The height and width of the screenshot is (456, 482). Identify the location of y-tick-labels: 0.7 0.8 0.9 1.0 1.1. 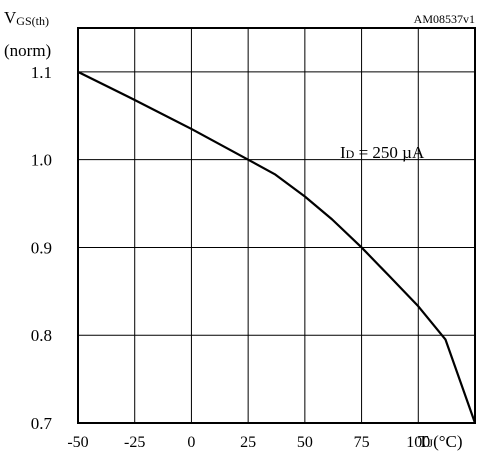
(42, 248).